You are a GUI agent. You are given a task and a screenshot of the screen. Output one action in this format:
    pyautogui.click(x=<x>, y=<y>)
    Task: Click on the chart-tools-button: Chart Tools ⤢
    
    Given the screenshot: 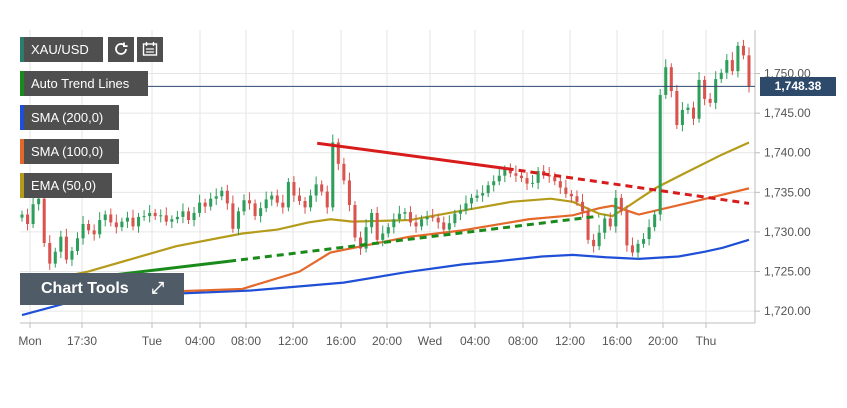 What is the action you would take?
    pyautogui.click(x=102, y=289)
    